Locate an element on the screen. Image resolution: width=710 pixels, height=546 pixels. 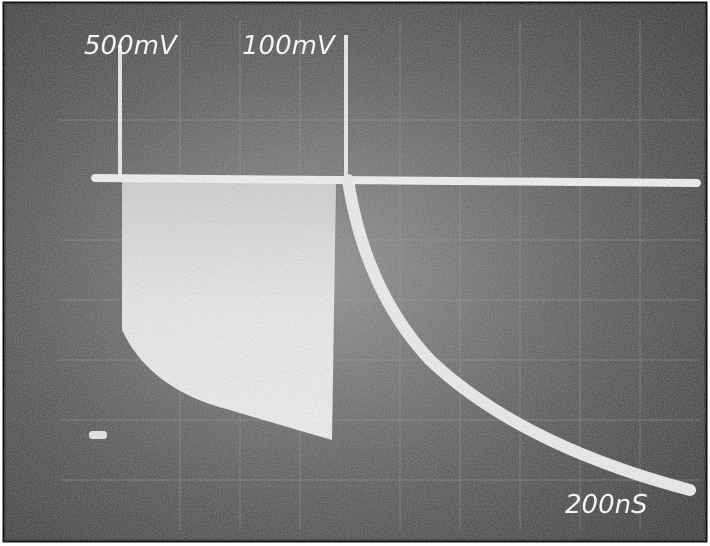
time-scale-label: 200nS is located at coordinates (606, 505).